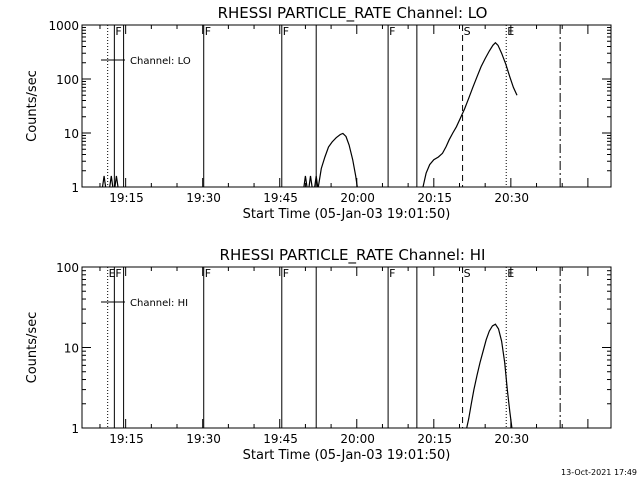 The image size is (640, 480). I want to click on legend-label: Channel: HI, so click(159, 303).